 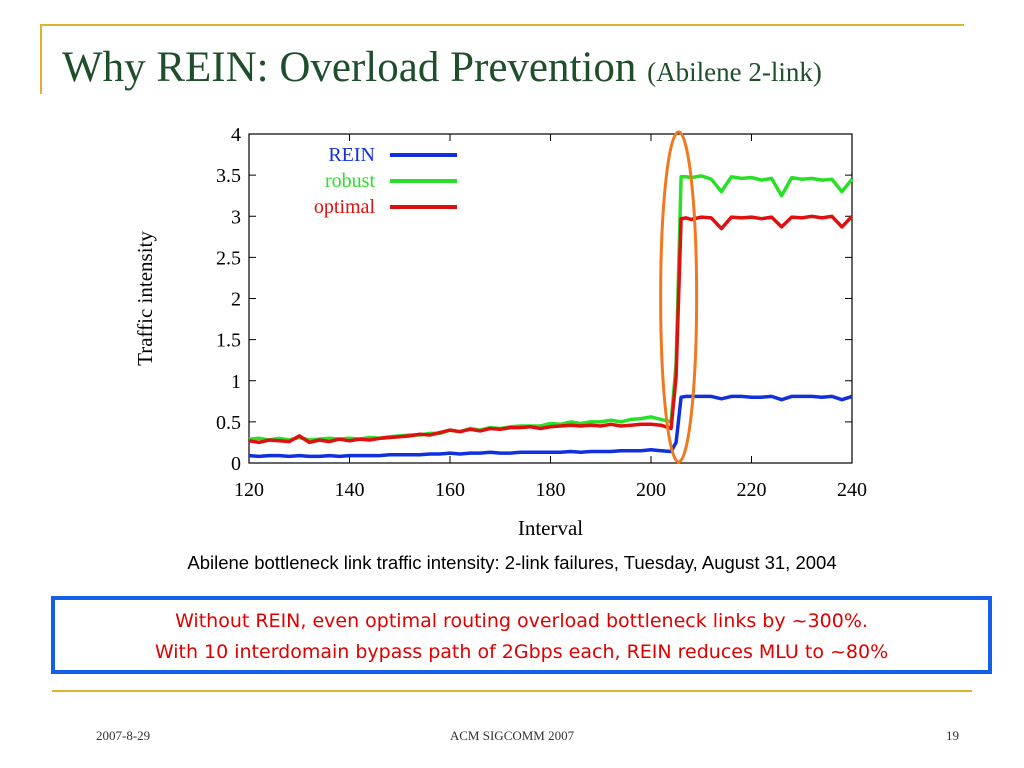 I want to click on footer-rule, so click(x=512, y=691).